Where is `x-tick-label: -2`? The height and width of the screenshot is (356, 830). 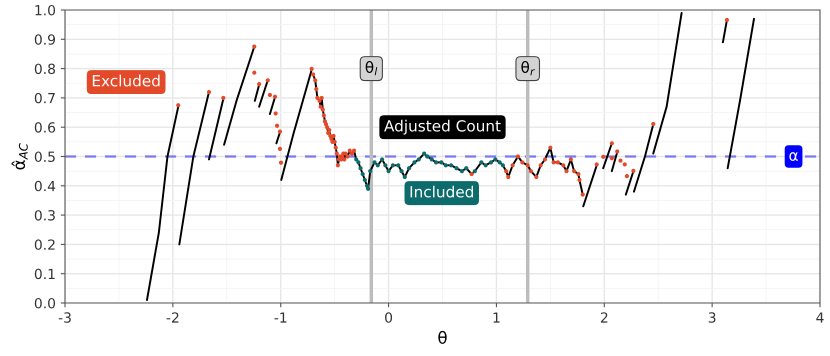 x-tick-label: -2 is located at coordinates (172, 317).